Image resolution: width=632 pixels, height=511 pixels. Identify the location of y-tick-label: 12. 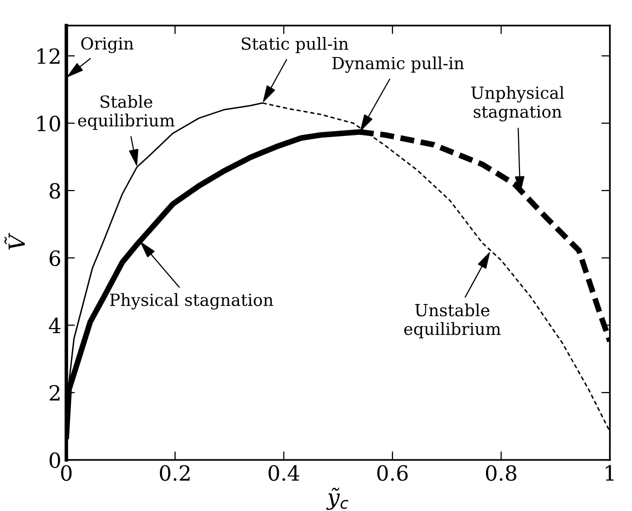
(49, 56).